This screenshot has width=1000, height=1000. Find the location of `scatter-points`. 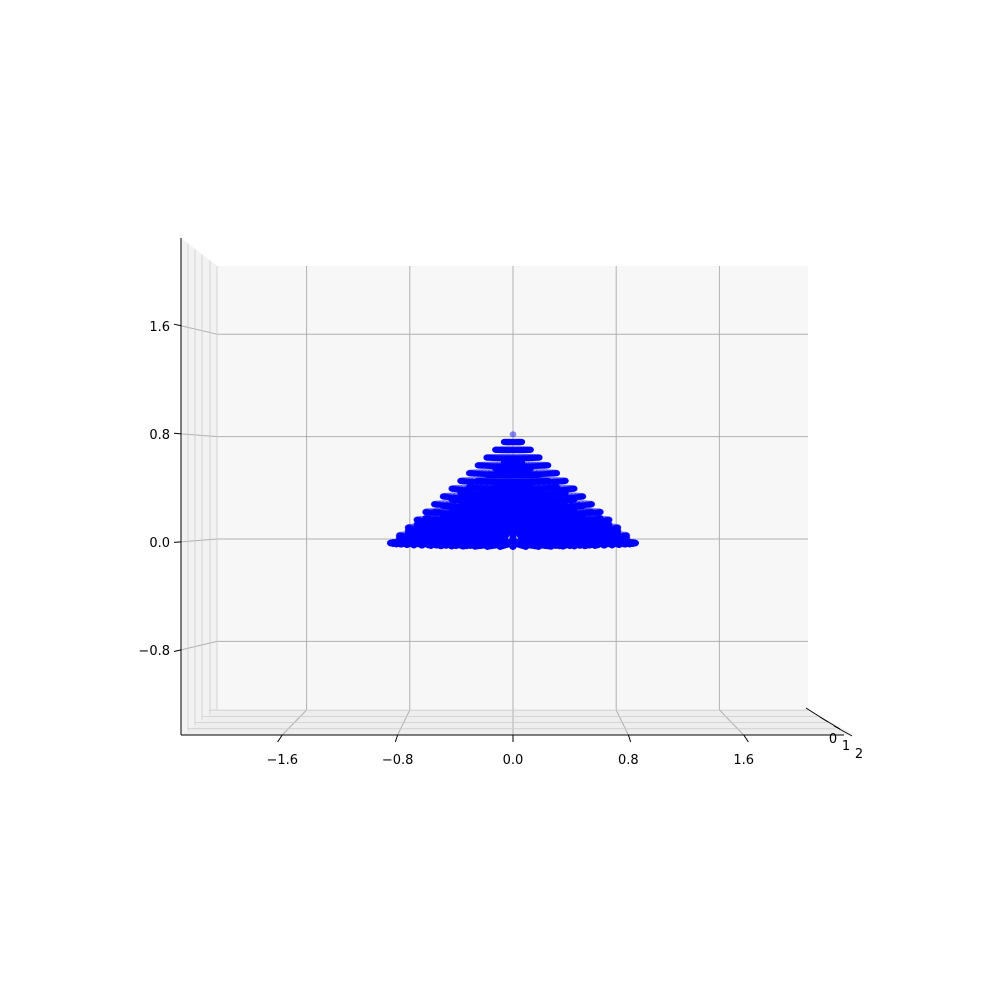

scatter-points is located at coordinates (513, 490).